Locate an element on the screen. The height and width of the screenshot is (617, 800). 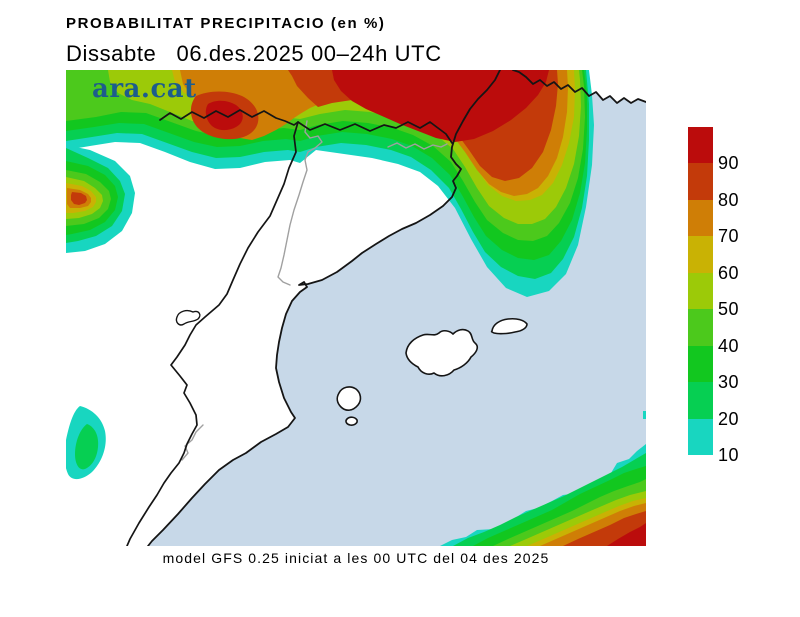
colorbar-ticks: 90 80 70 60 50 40 30 20 10 is located at coordinates (738, 295).